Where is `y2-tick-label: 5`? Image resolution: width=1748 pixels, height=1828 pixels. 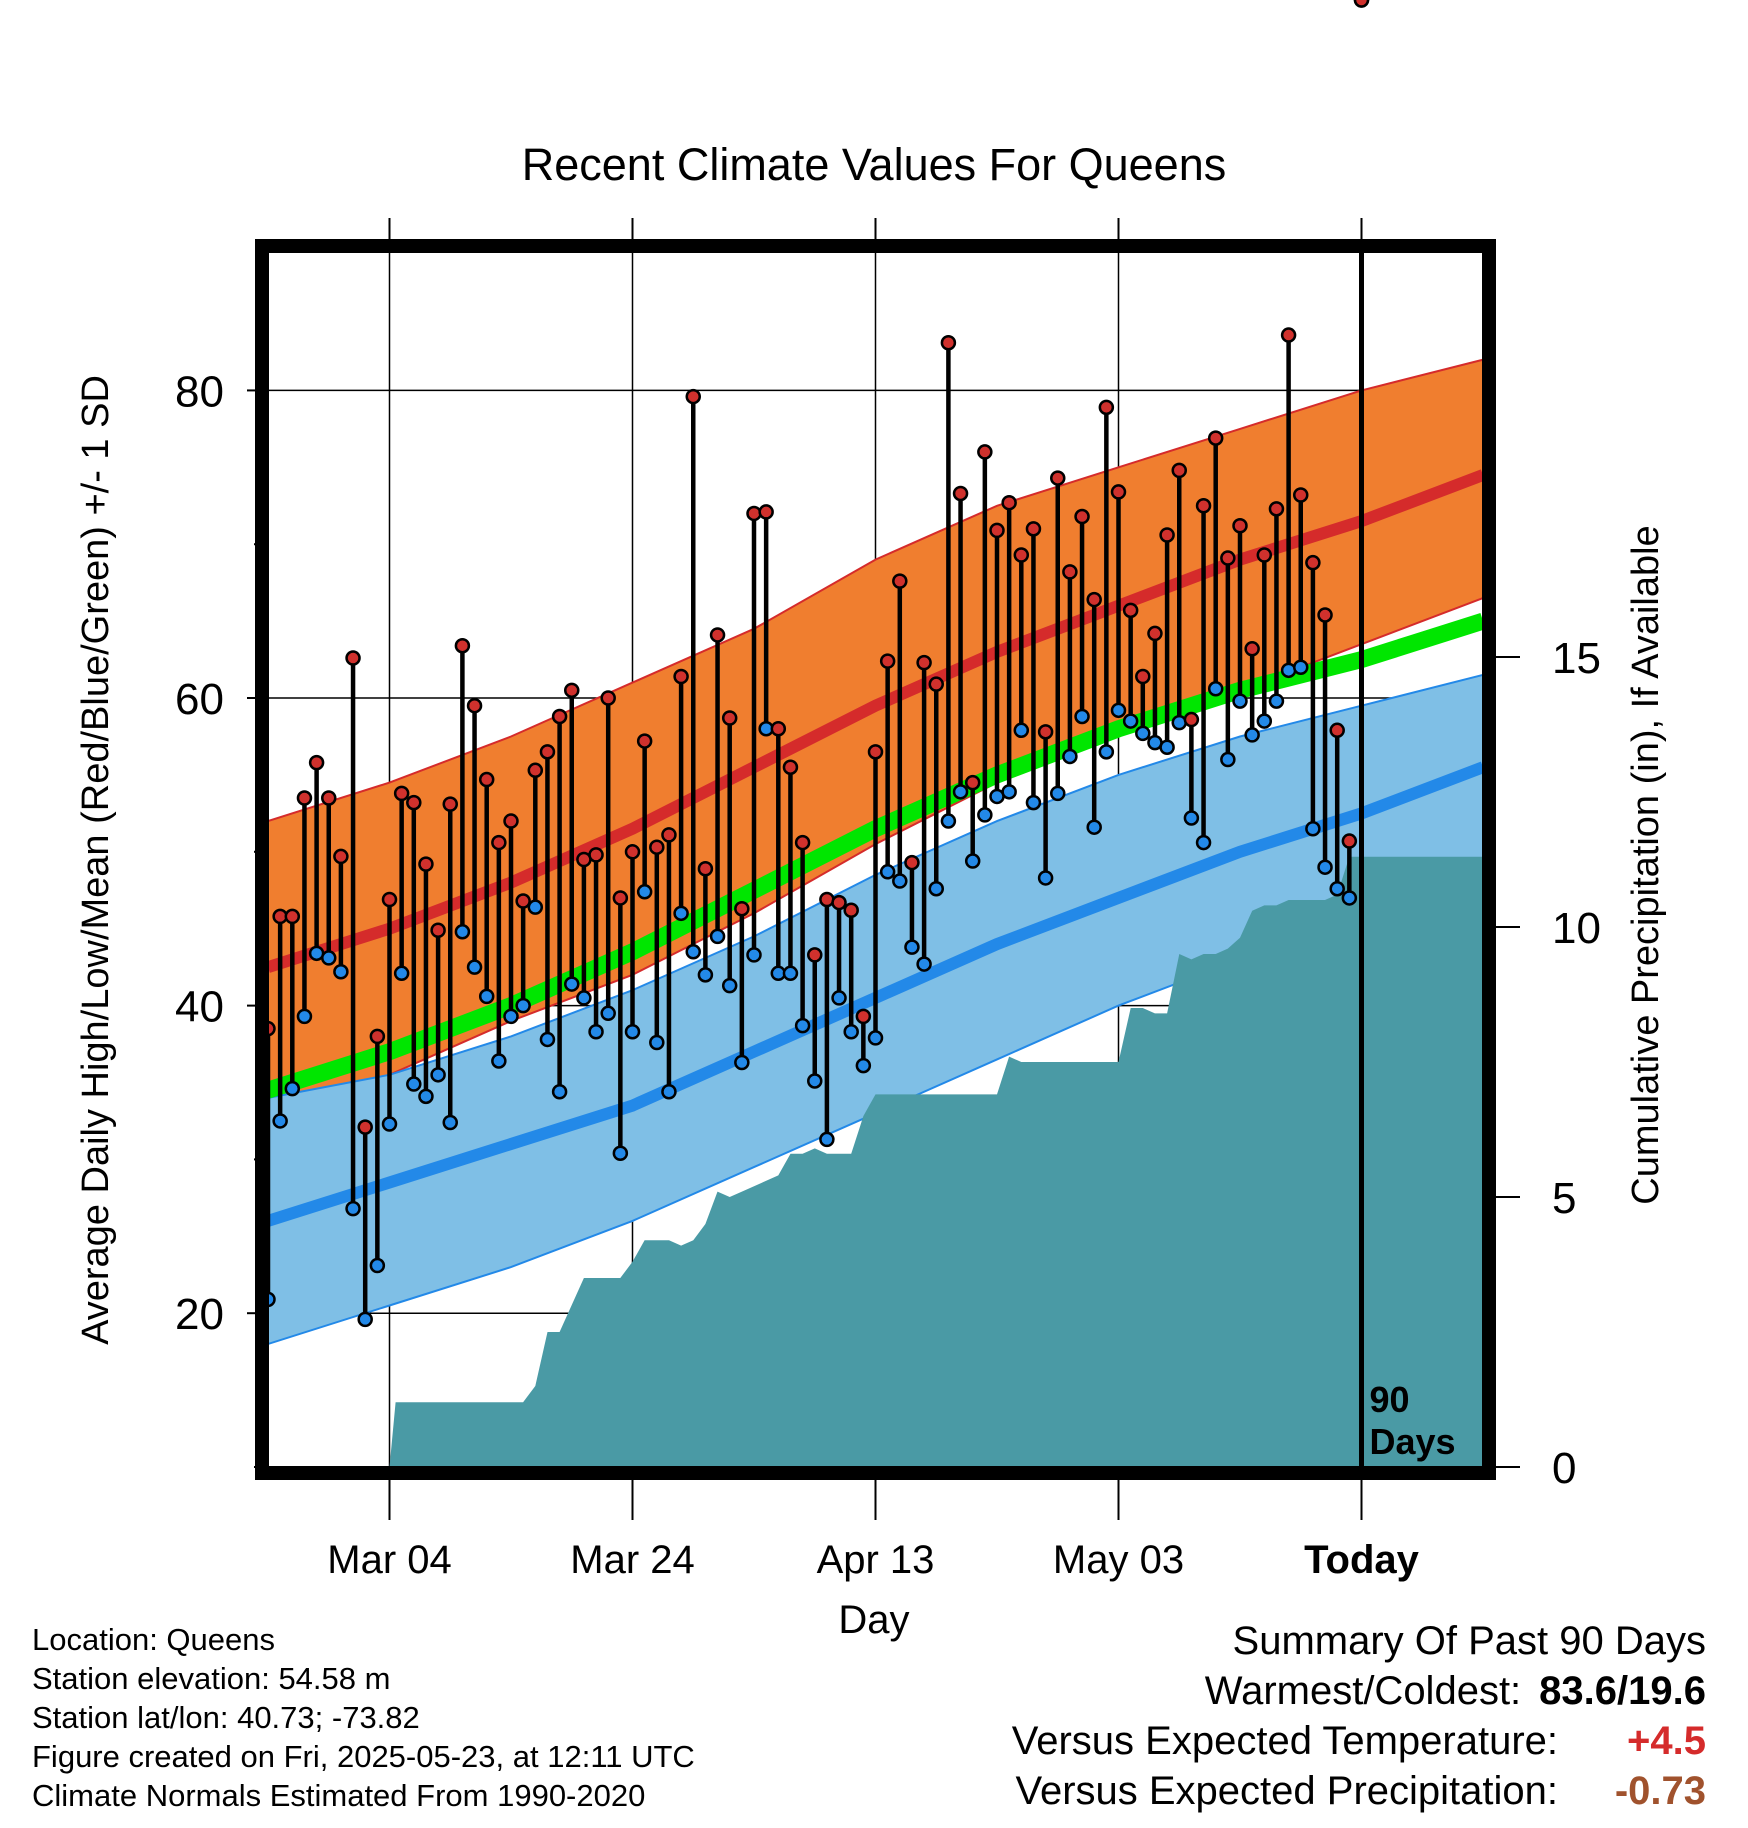 y2-tick-label: 5 is located at coordinates (1564, 1198).